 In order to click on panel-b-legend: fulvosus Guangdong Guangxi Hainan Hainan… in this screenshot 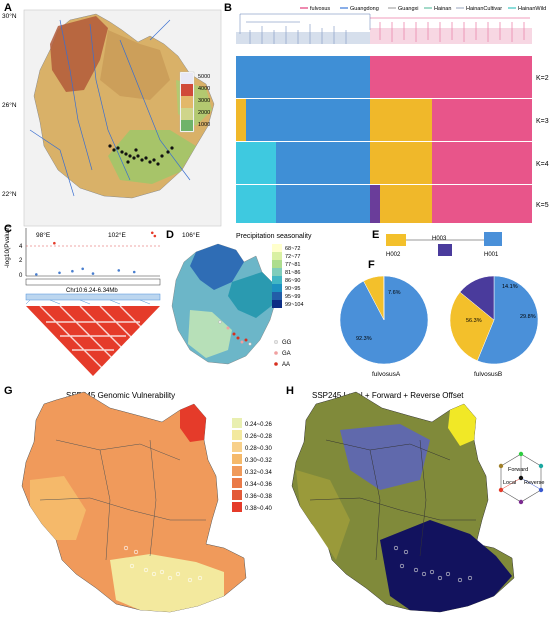, I will do `click(423, 9)`.